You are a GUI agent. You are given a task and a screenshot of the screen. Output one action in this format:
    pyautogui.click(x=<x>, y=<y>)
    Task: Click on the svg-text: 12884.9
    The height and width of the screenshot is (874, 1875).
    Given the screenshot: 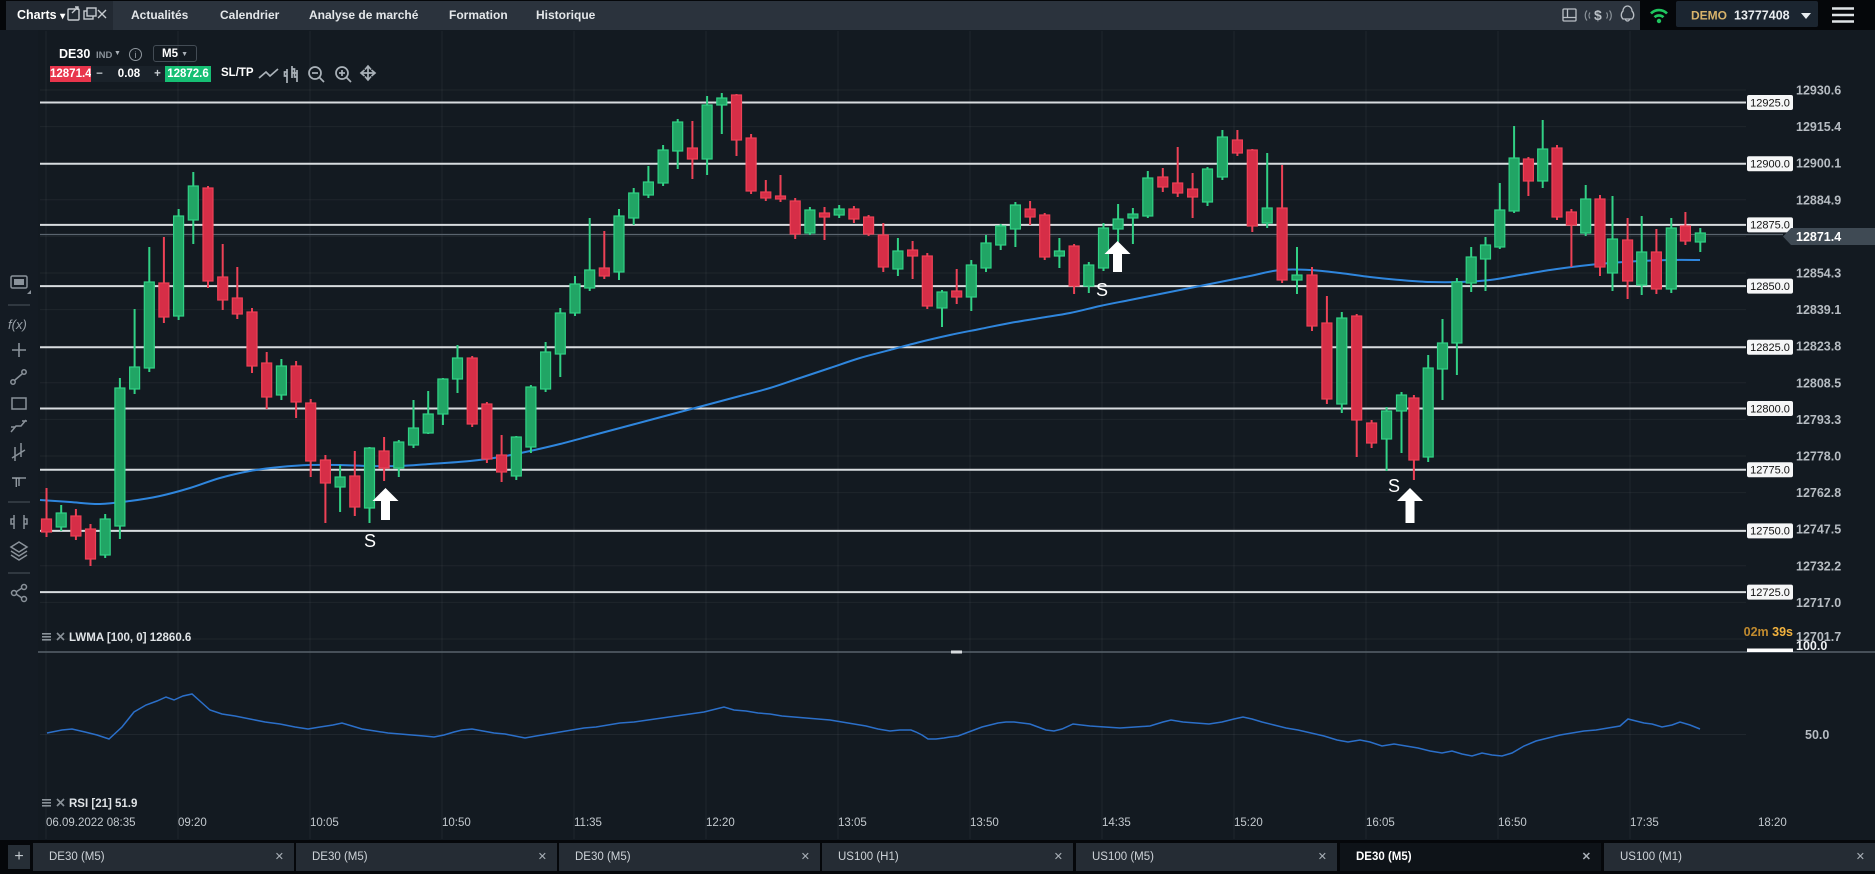 What is the action you would take?
    pyautogui.click(x=1818, y=200)
    